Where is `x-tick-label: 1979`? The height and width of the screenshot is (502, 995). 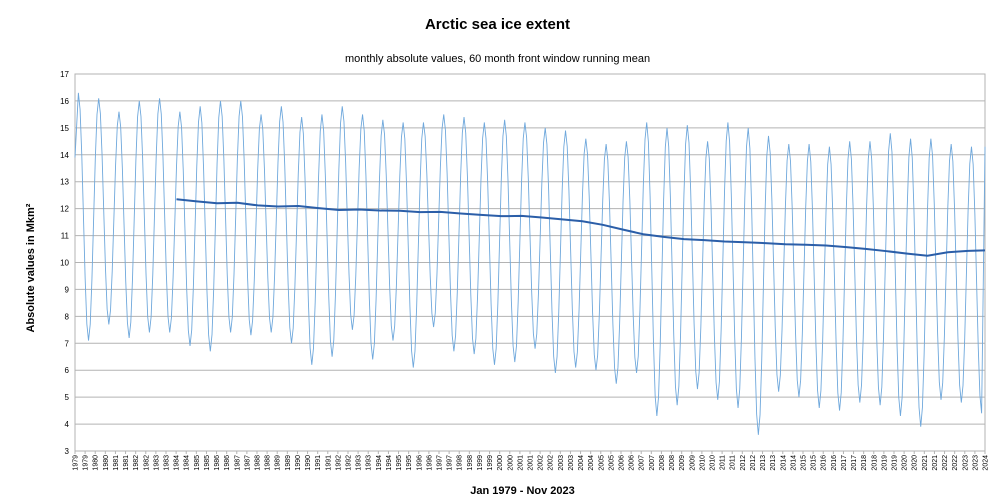
x-tick-label: 1979 is located at coordinates (76, 463).